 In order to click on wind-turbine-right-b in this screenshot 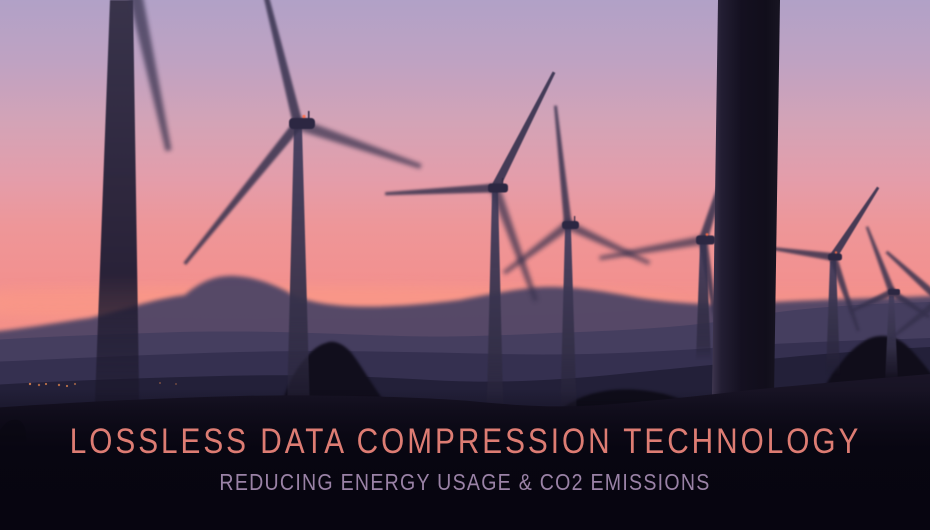, I will do `click(890, 304)`.